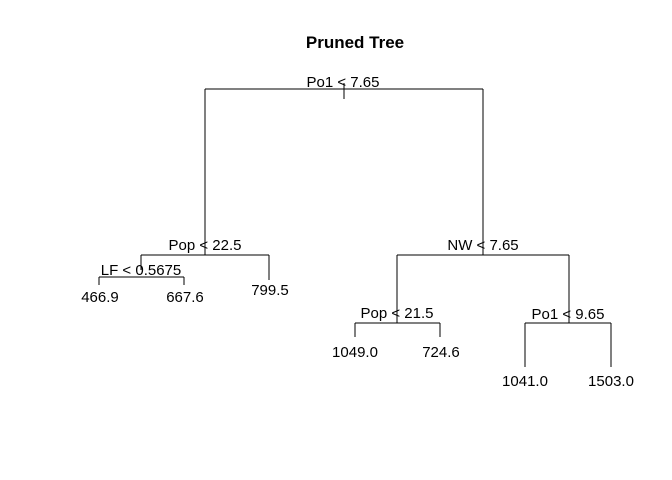 The width and height of the screenshot is (672, 480). I want to click on split-label-right: NW < 7.65, so click(482, 245).